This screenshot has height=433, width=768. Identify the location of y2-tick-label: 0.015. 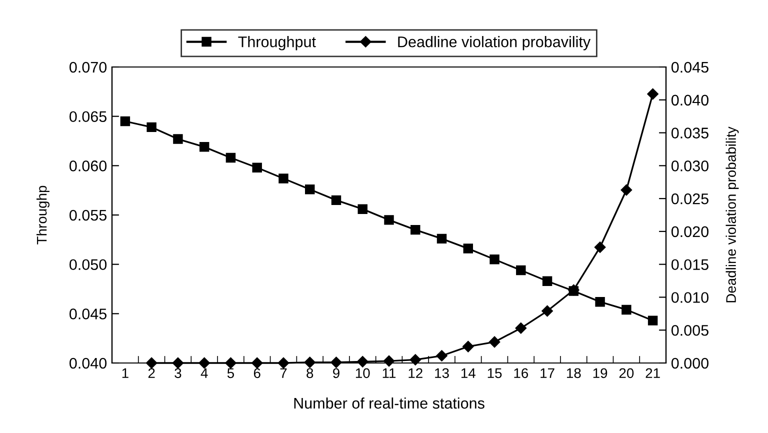
(689, 264).